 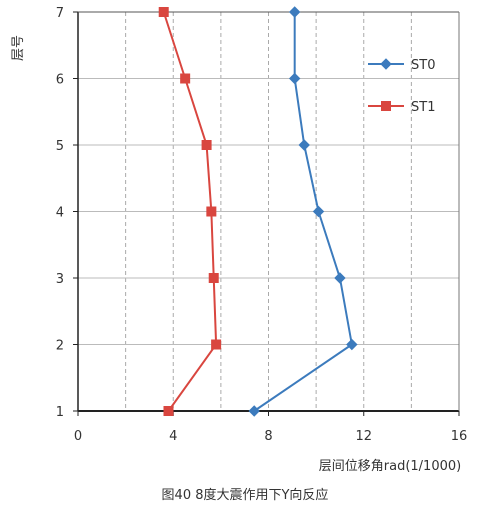 I want to click on y-tick-label: 4, so click(x=60, y=213).